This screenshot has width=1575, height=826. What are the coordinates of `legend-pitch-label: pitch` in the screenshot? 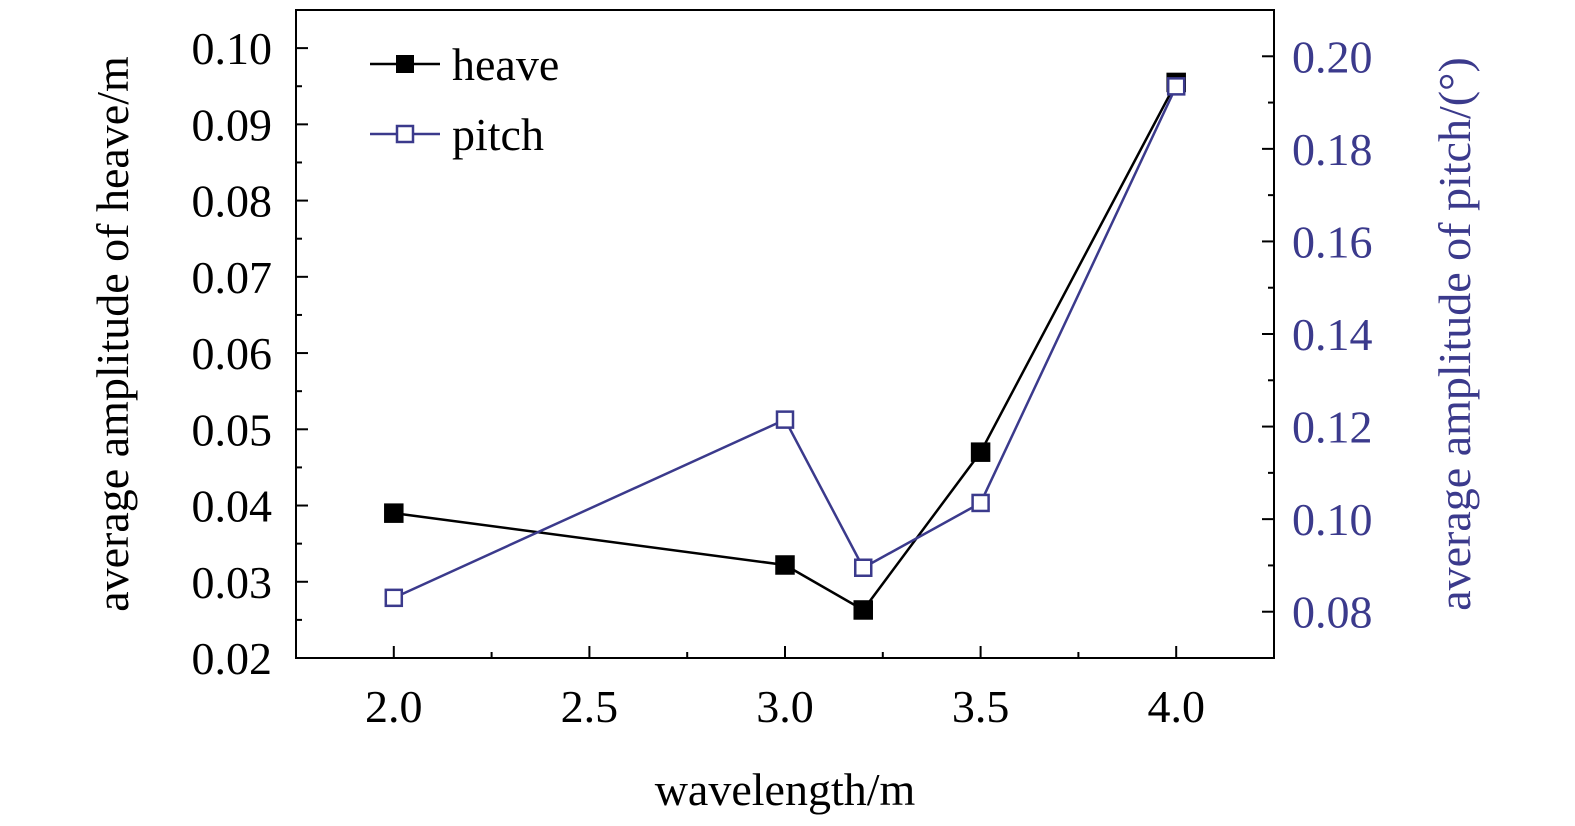 It's located at (498, 134).